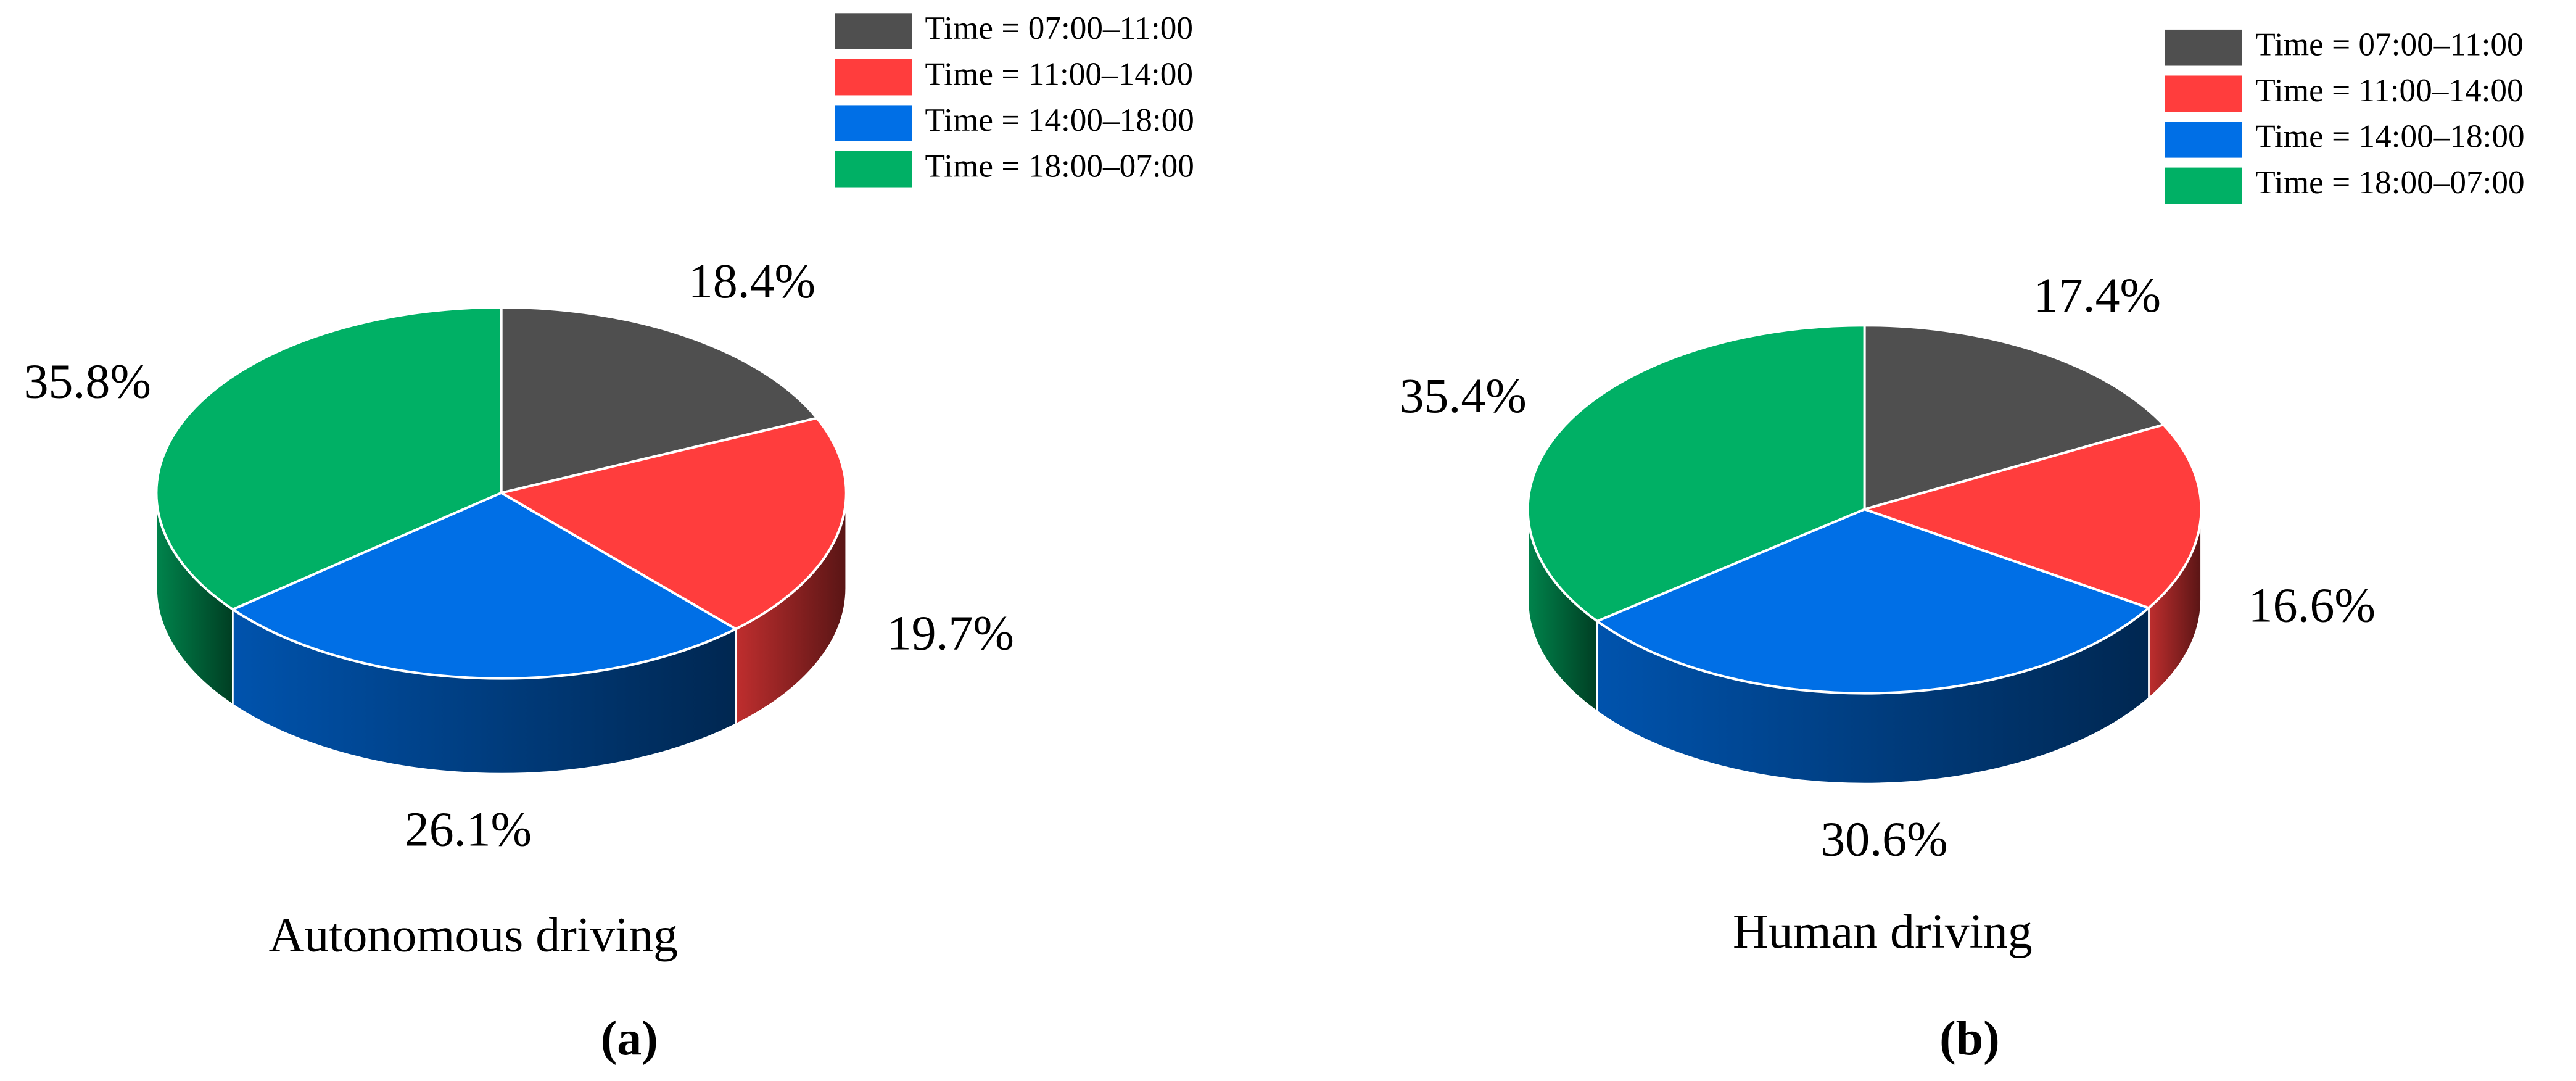 This screenshot has height=1081, width=2576. What do you see at coordinates (1883, 932) in the screenshot?
I see `chart-title: Human driving` at bounding box center [1883, 932].